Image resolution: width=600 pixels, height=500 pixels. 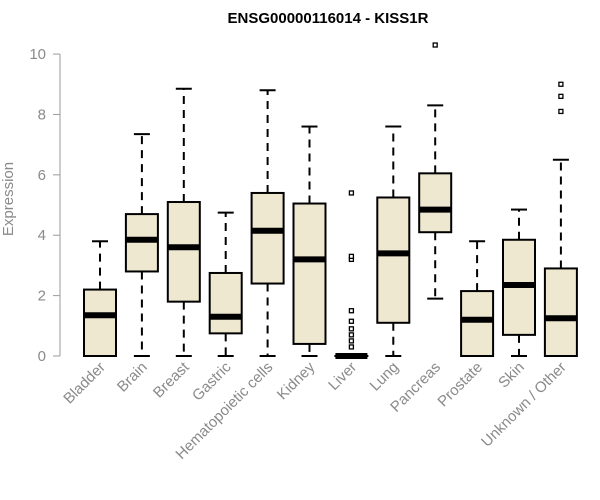 I want to click on chart-title: ENSG00000116014 - KISS1R, so click(x=328, y=18).